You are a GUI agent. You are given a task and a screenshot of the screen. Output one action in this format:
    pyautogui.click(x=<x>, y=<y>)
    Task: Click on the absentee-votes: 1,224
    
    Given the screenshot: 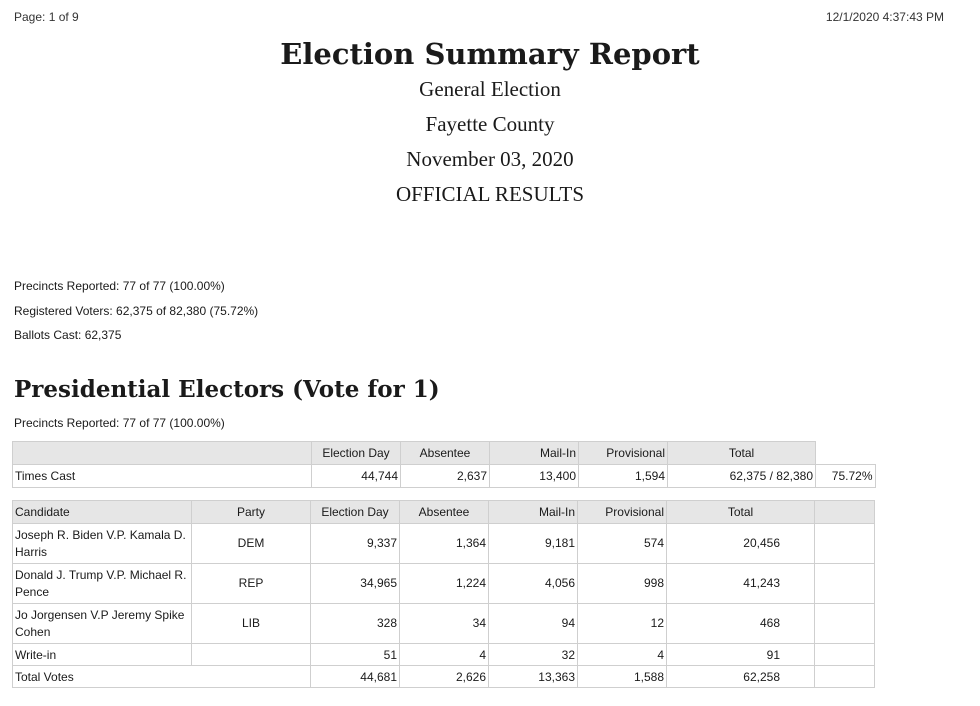 What is the action you would take?
    pyautogui.click(x=444, y=583)
    